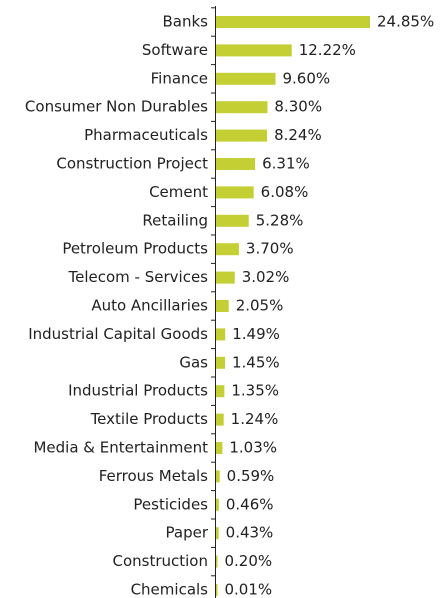 The height and width of the screenshot is (598, 446). Describe the element at coordinates (298, 135) in the screenshot. I see `value-label: 8.24%` at that location.